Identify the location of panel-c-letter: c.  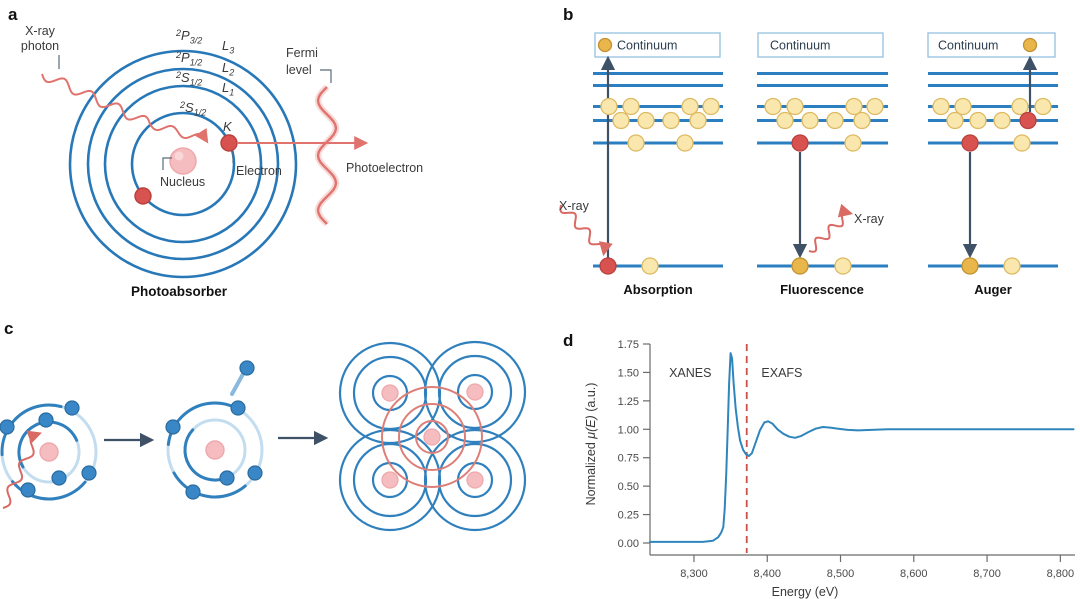
(8, 328).